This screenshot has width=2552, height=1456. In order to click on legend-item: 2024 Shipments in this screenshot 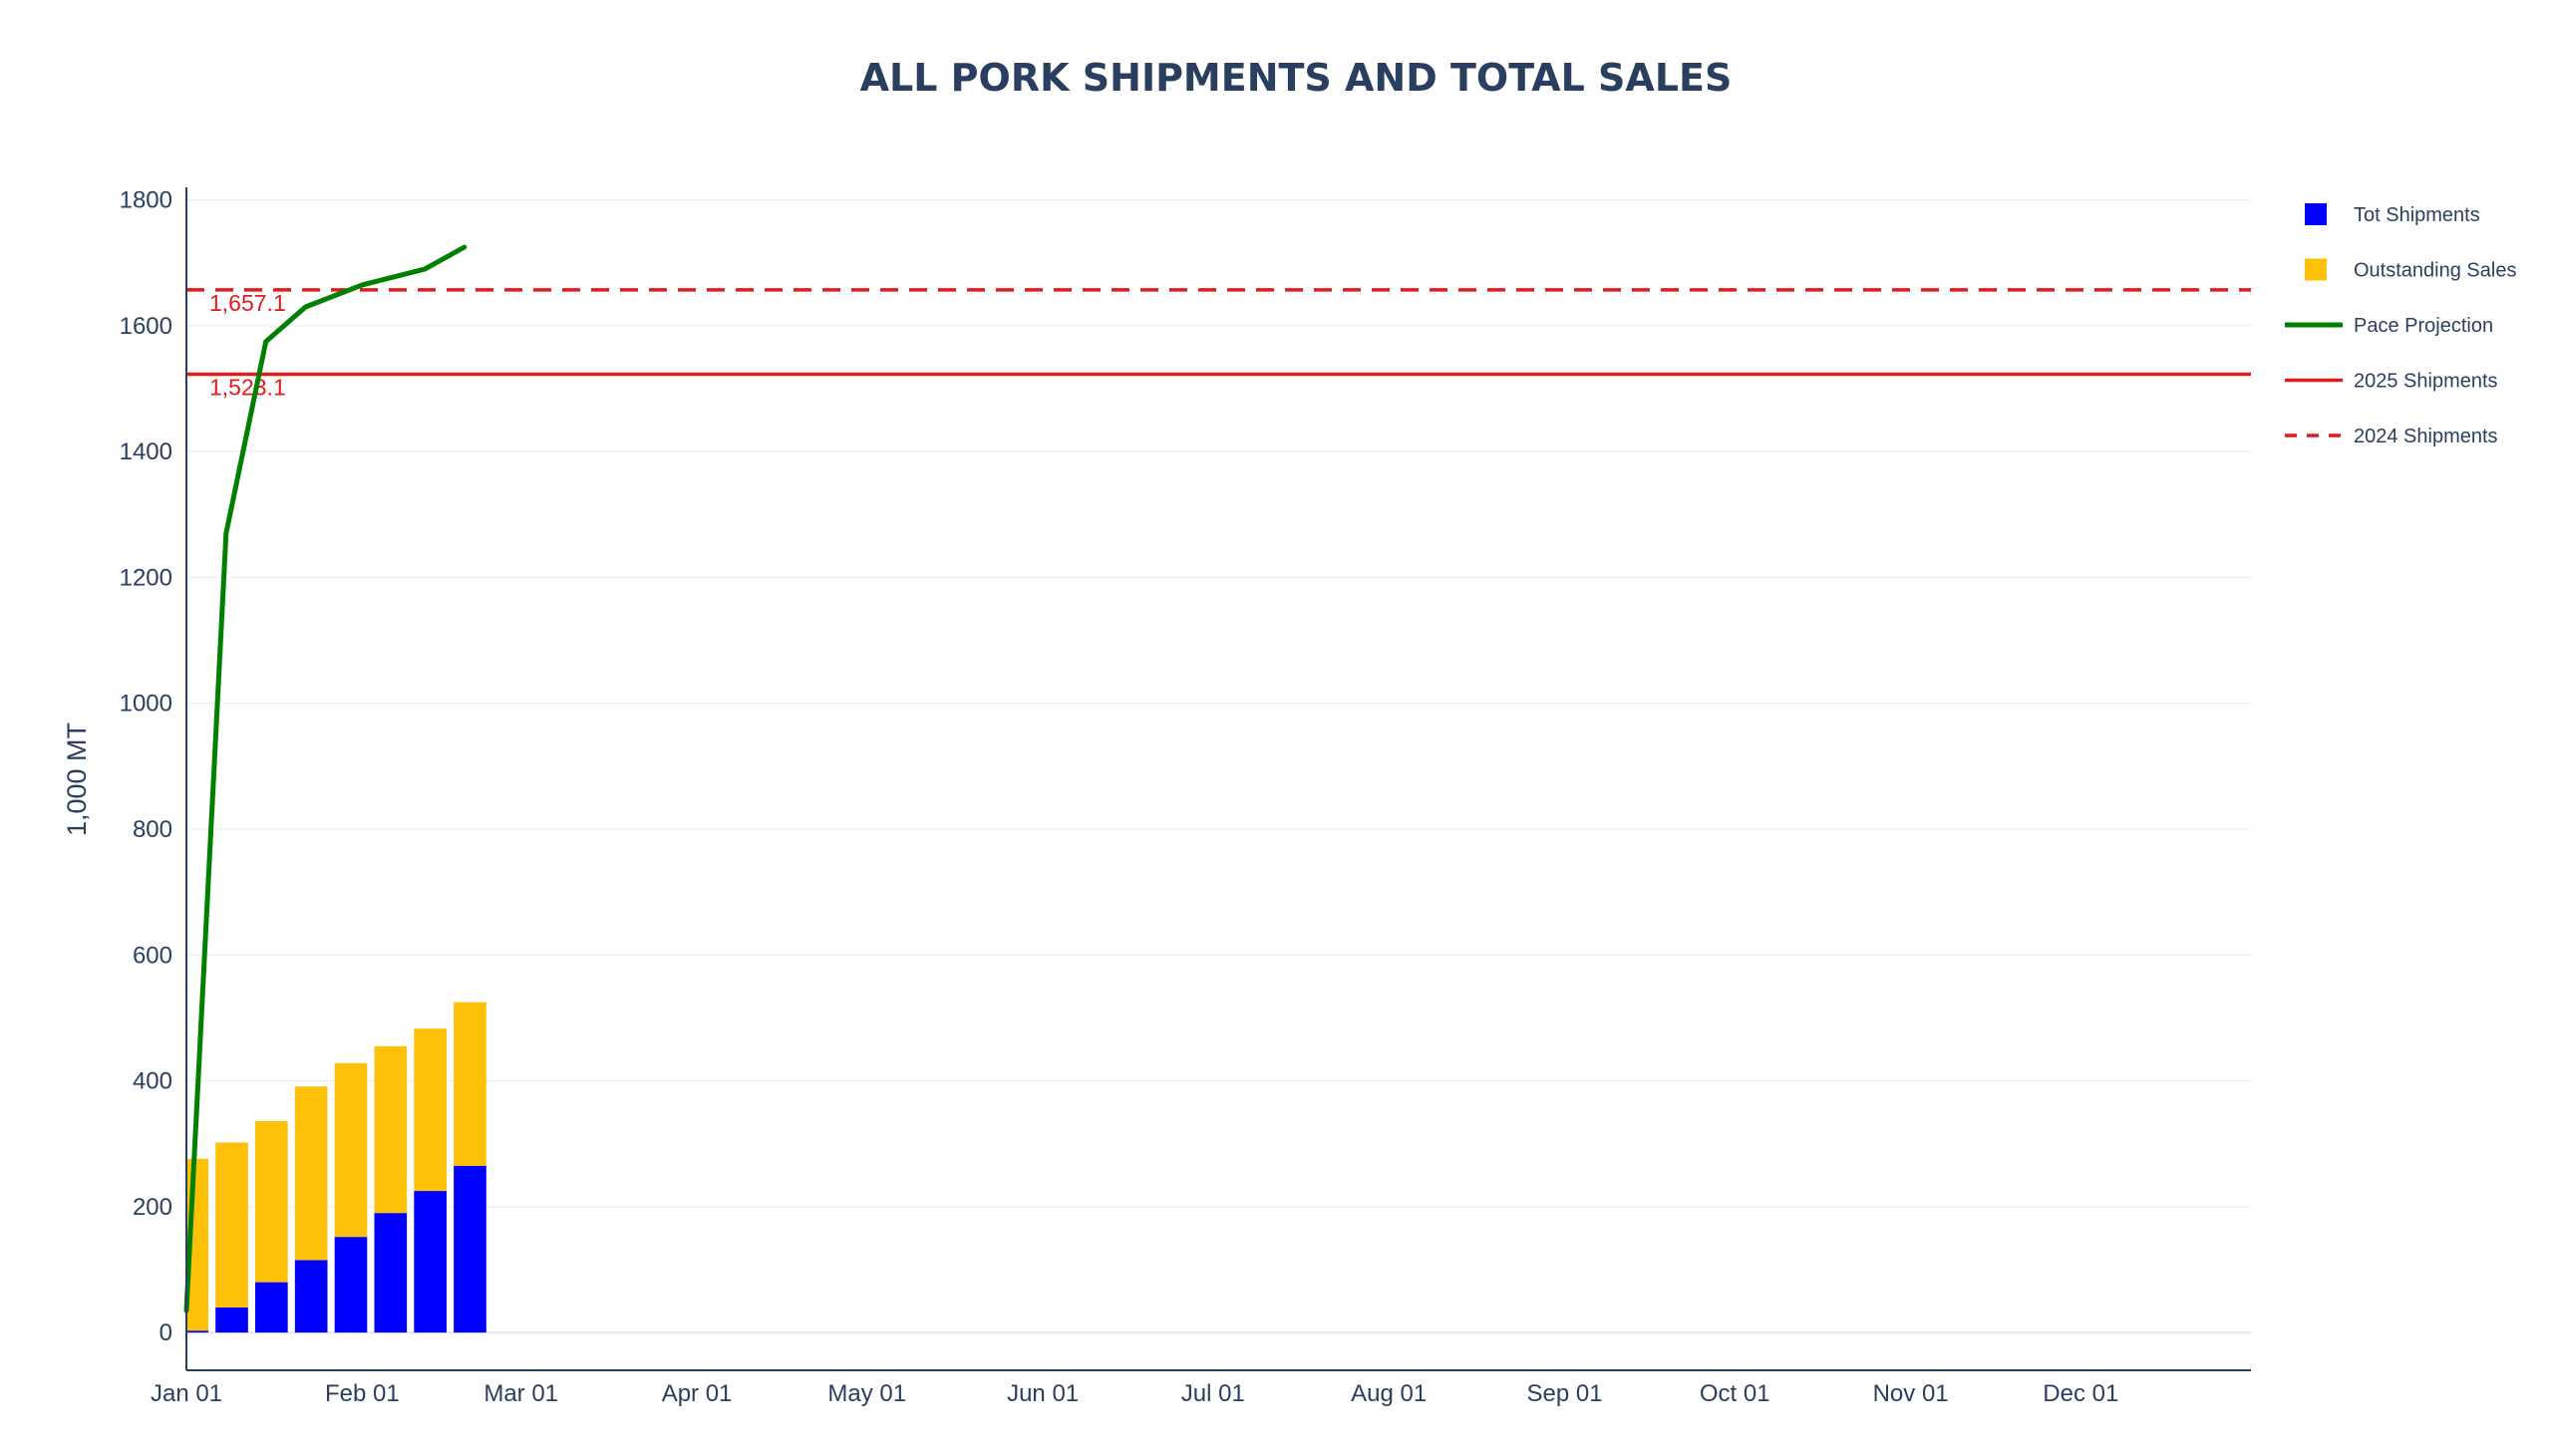, I will do `click(2391, 437)`.